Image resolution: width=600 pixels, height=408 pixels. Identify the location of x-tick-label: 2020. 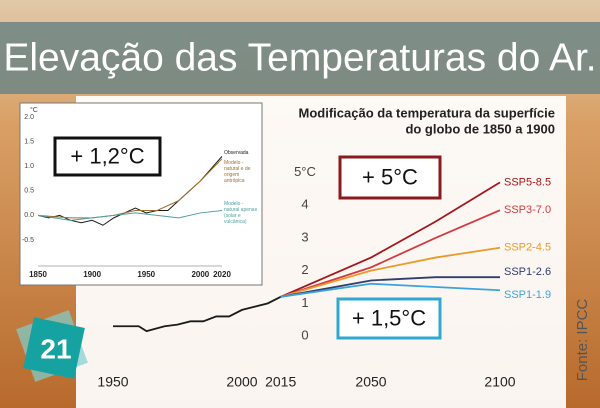
(222, 274).